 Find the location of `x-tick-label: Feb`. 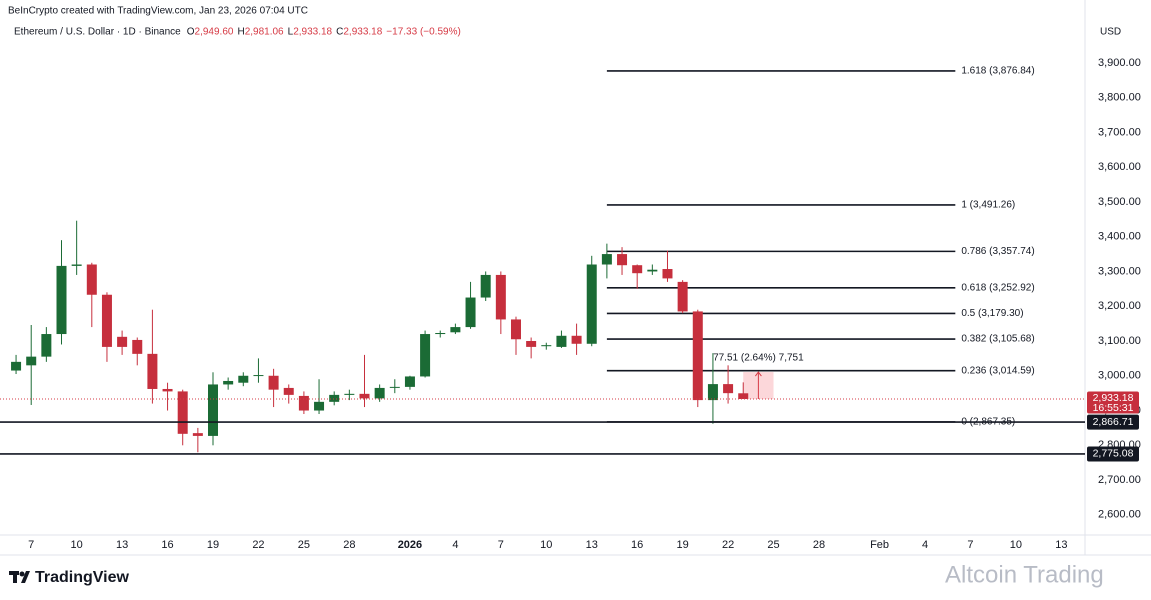

x-tick-label: Feb is located at coordinates (879, 545).